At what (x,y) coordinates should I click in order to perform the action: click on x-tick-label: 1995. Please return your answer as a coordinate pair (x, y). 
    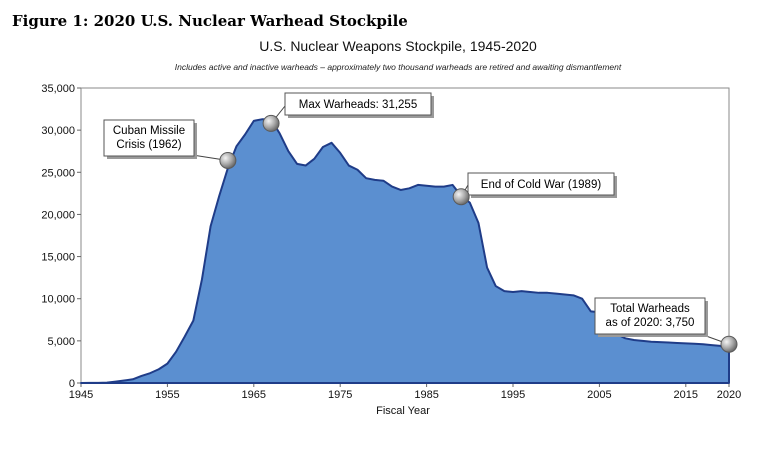
    Looking at the image, I should click on (513, 395).